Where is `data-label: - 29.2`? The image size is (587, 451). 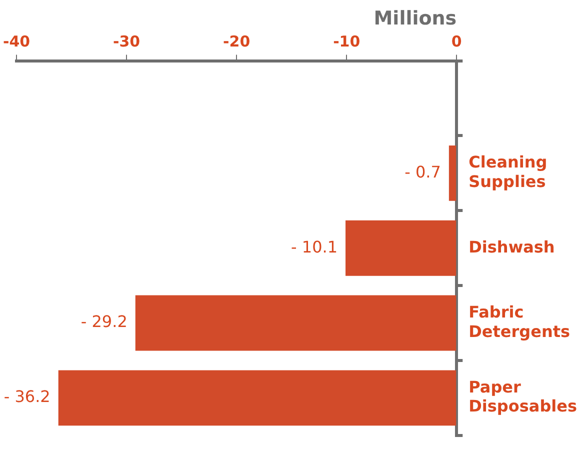 data-label: - 29.2 is located at coordinates (104, 322).